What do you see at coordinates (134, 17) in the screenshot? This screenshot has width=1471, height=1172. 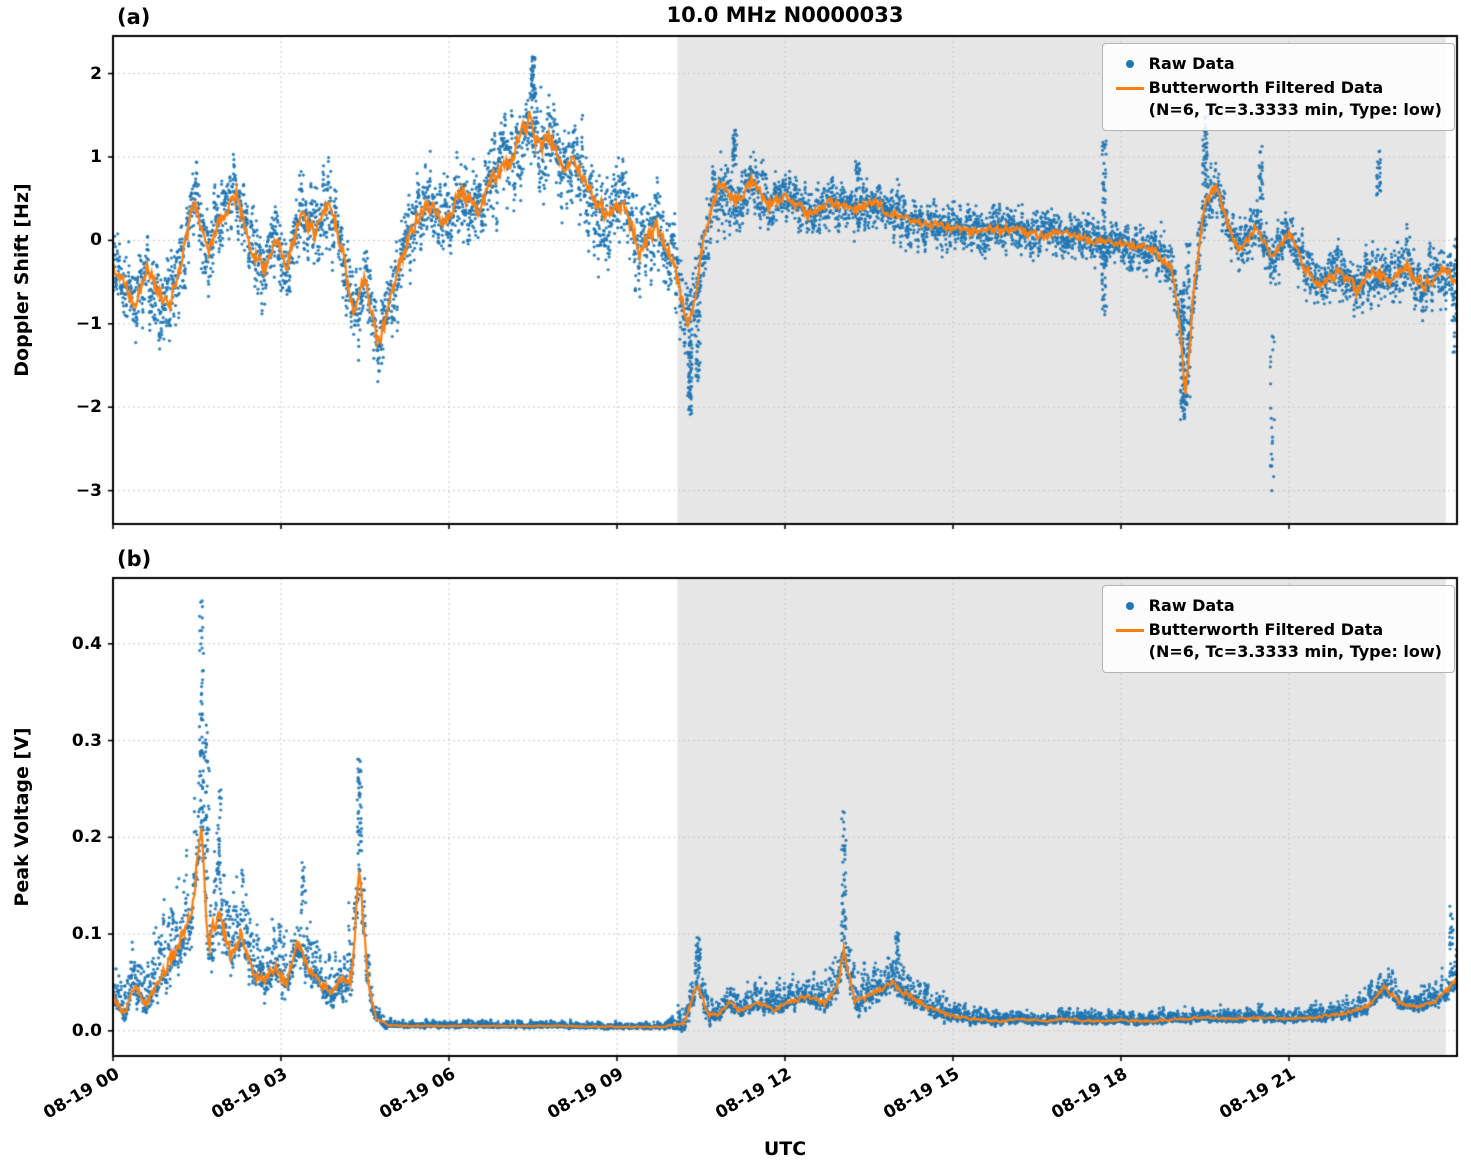 I see `panel-letter-a: (a)` at bounding box center [134, 17].